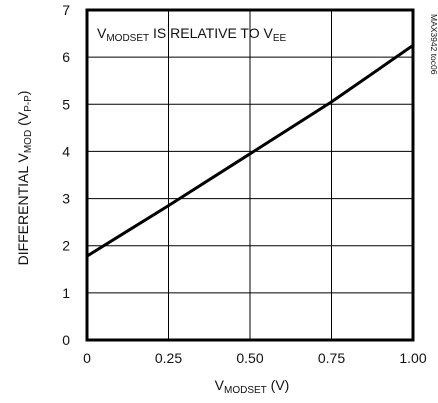 The image size is (438, 403). What do you see at coordinates (66, 175) in the screenshot?
I see `y-tick-labels: 0 1 2 3 4 5 6 7` at bounding box center [66, 175].